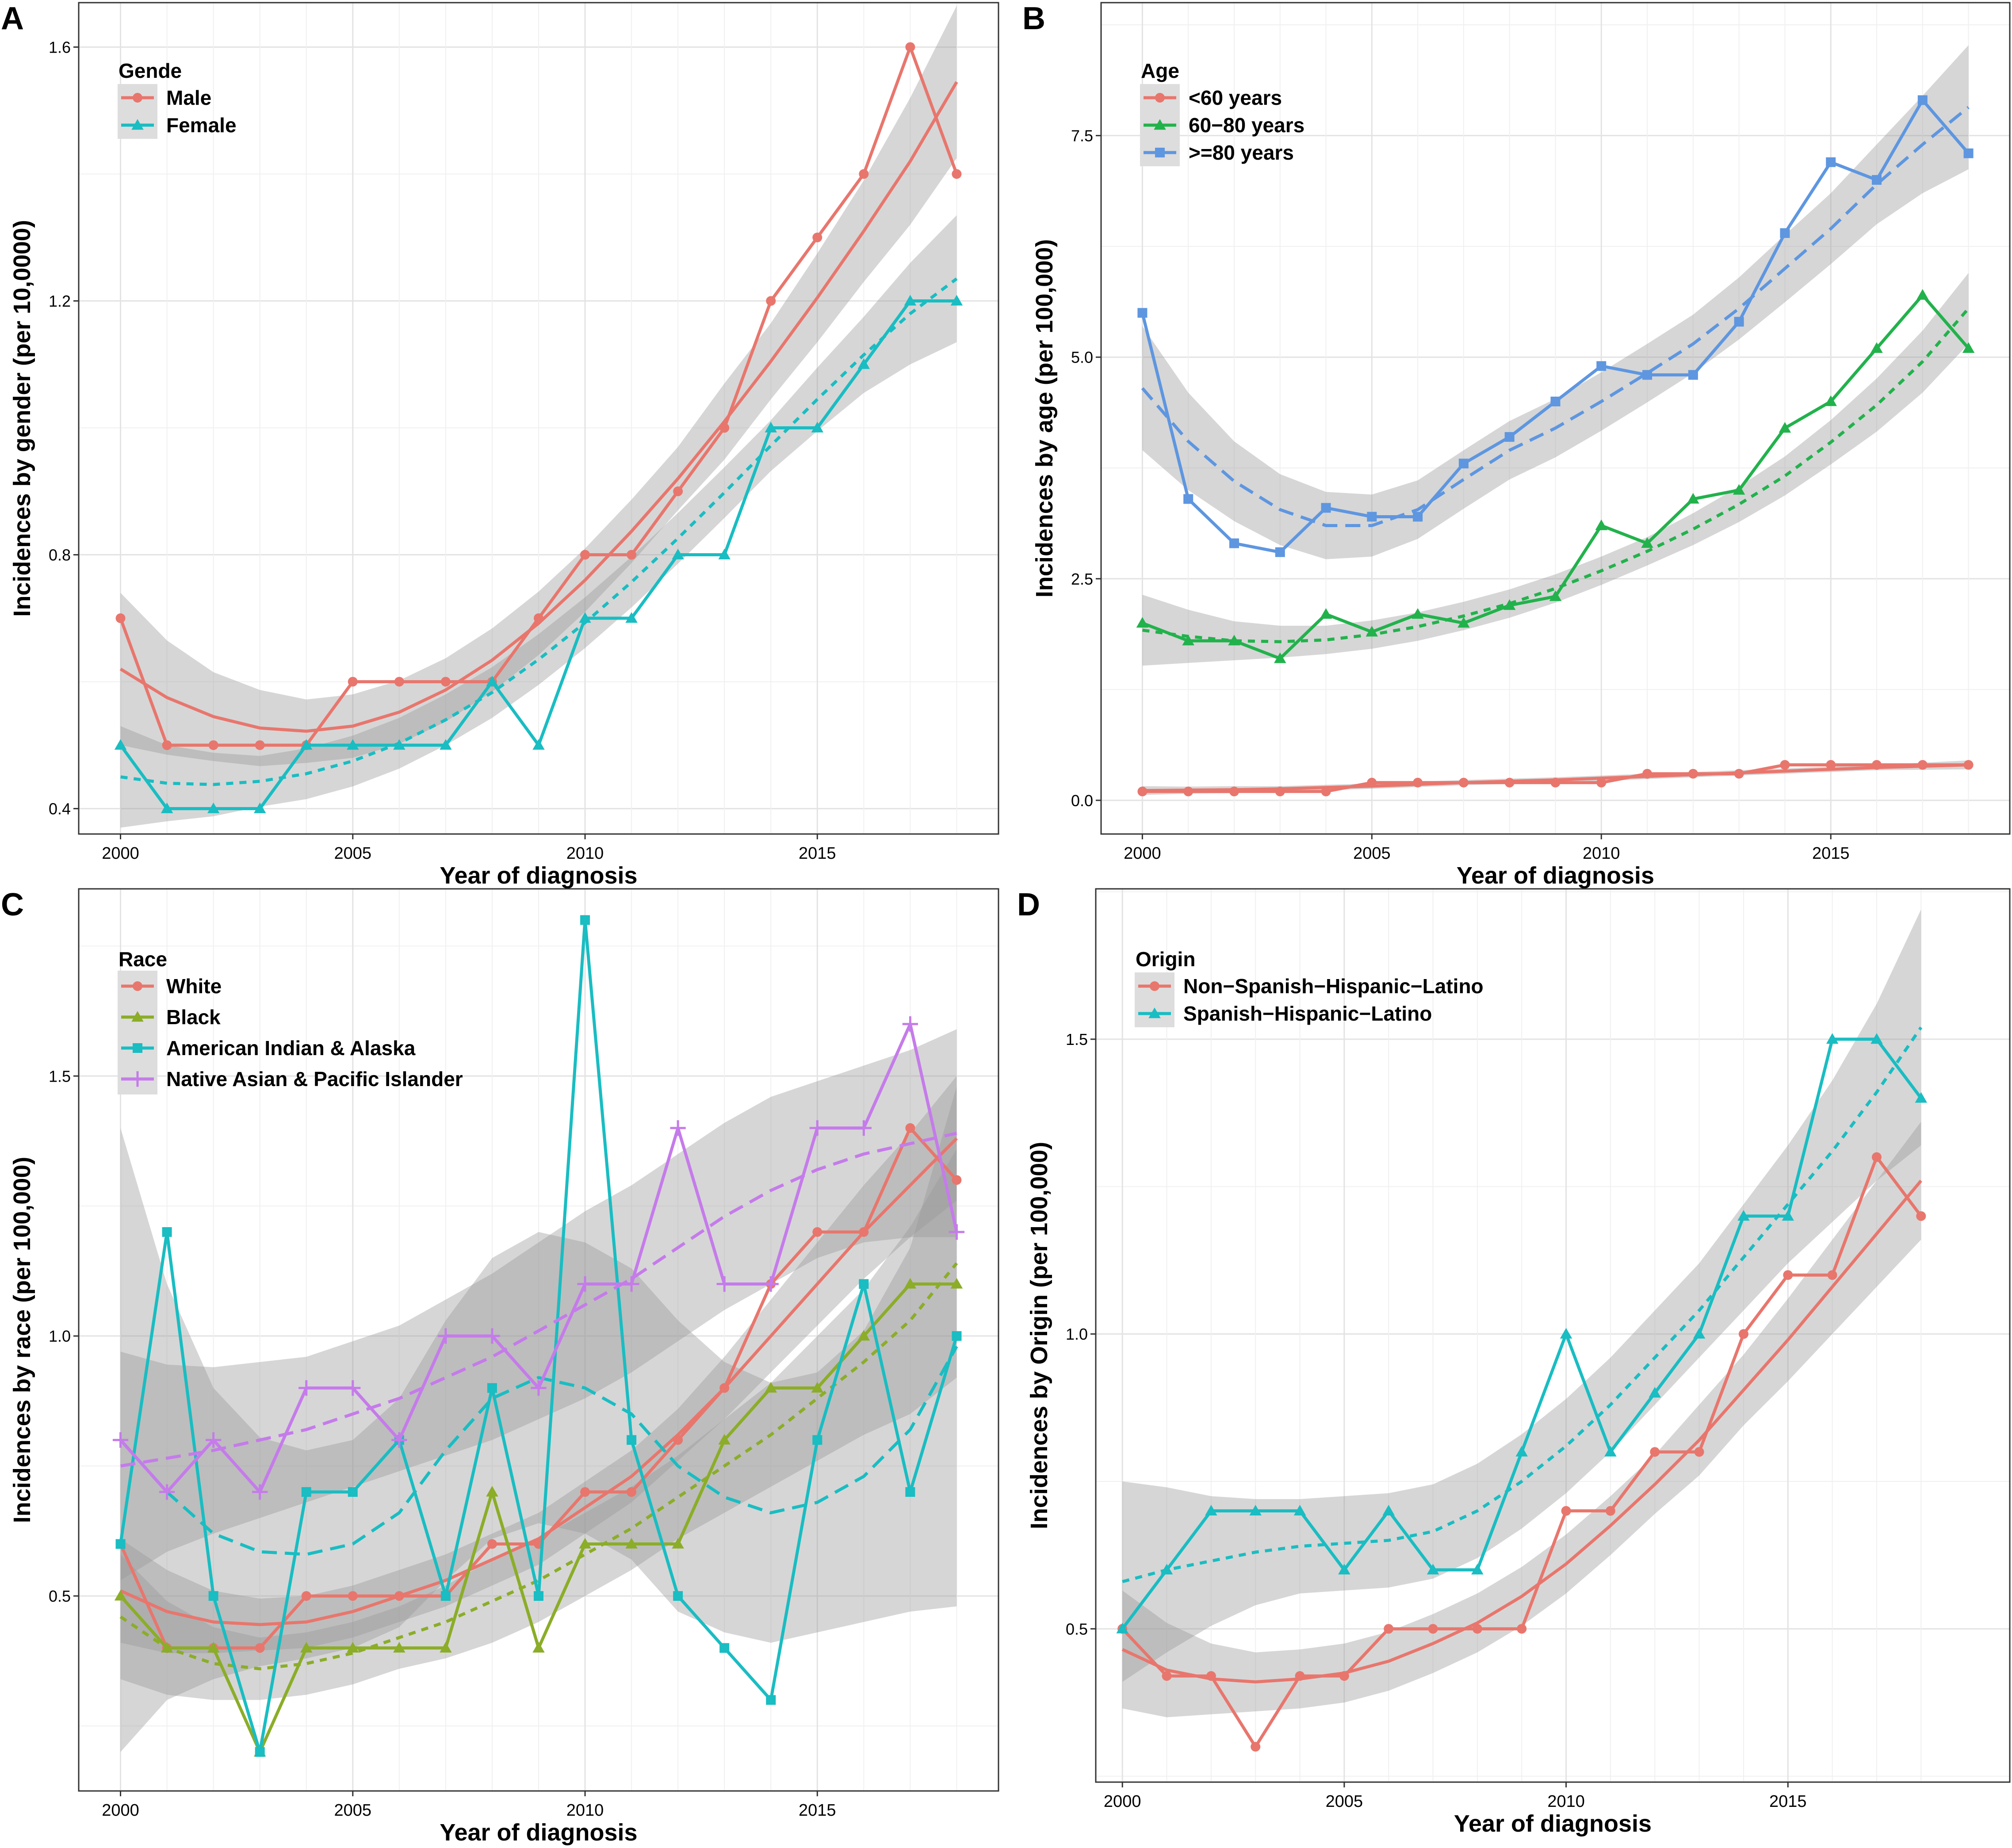 The height and width of the screenshot is (1848, 2012). What do you see at coordinates (60, 555) in the screenshot?
I see `y-tick-label: 0.8` at bounding box center [60, 555].